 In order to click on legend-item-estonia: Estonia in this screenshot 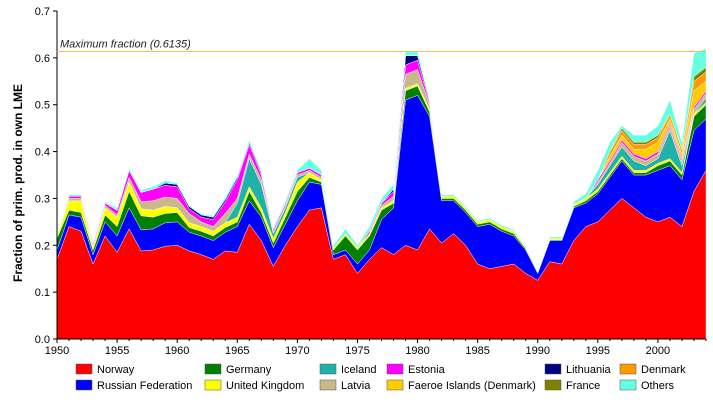, I will do `click(416, 369)`.